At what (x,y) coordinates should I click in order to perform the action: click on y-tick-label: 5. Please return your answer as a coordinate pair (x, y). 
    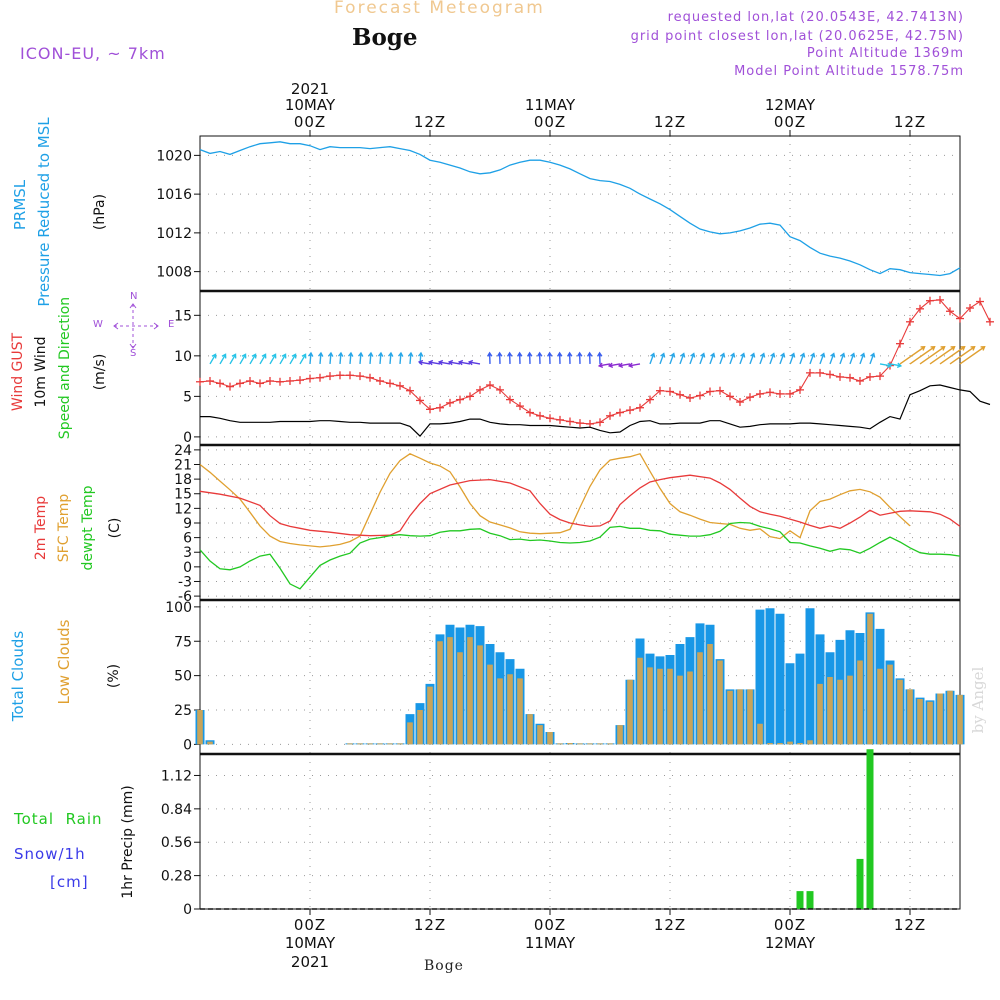
    Looking at the image, I should click on (187, 397).